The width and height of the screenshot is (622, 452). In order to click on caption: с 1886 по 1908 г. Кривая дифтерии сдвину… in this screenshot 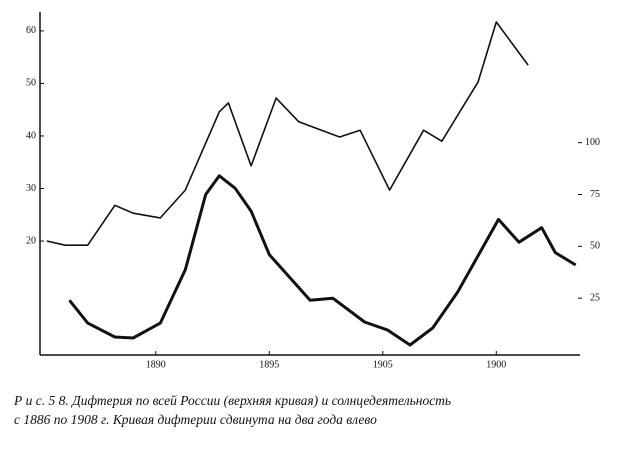, I will do `click(195, 419)`.